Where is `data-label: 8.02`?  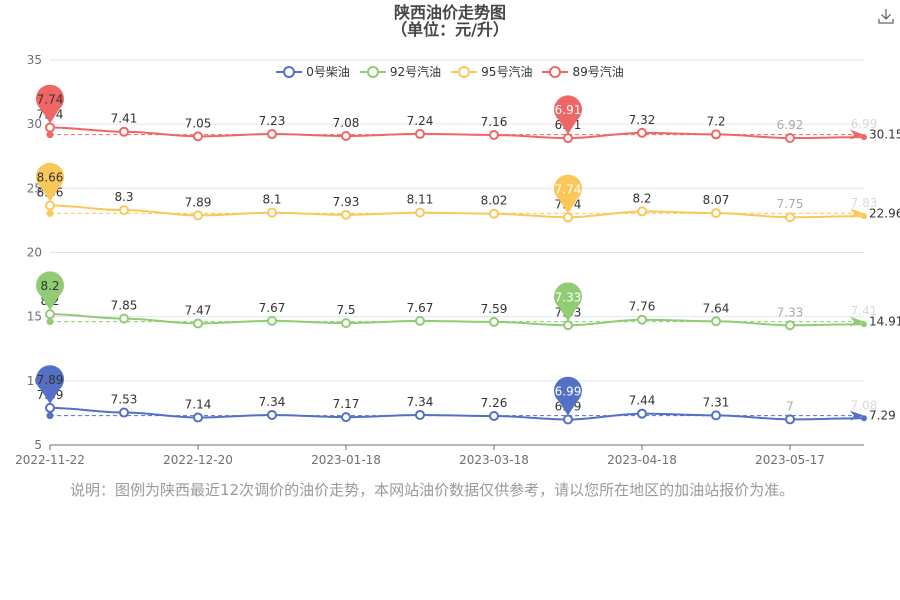
data-label: 8.02 is located at coordinates (494, 201).